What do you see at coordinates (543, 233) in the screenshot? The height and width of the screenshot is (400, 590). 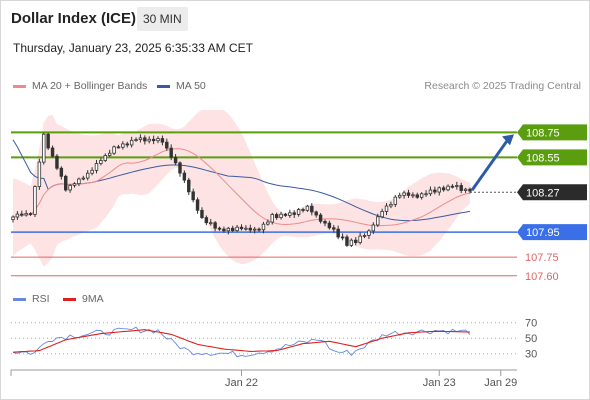 I see `level-label-3: 107.95` at bounding box center [543, 233].